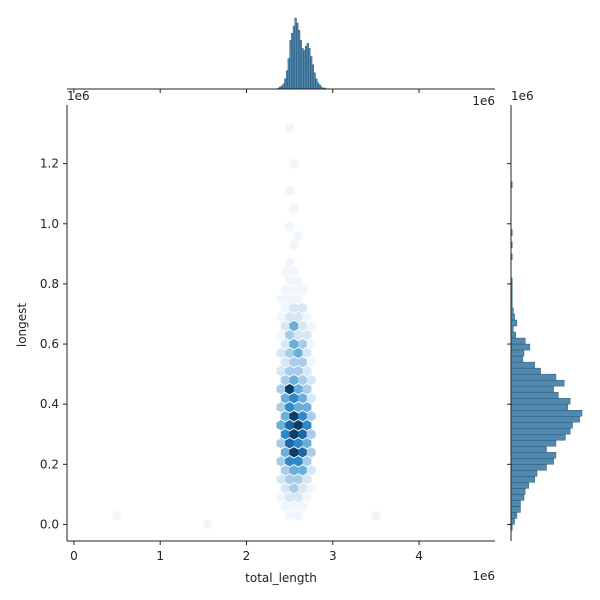 Image resolution: width=600 pixels, height=600 pixels. I want to click on y-offset-label-main: 1e6, so click(78, 96).